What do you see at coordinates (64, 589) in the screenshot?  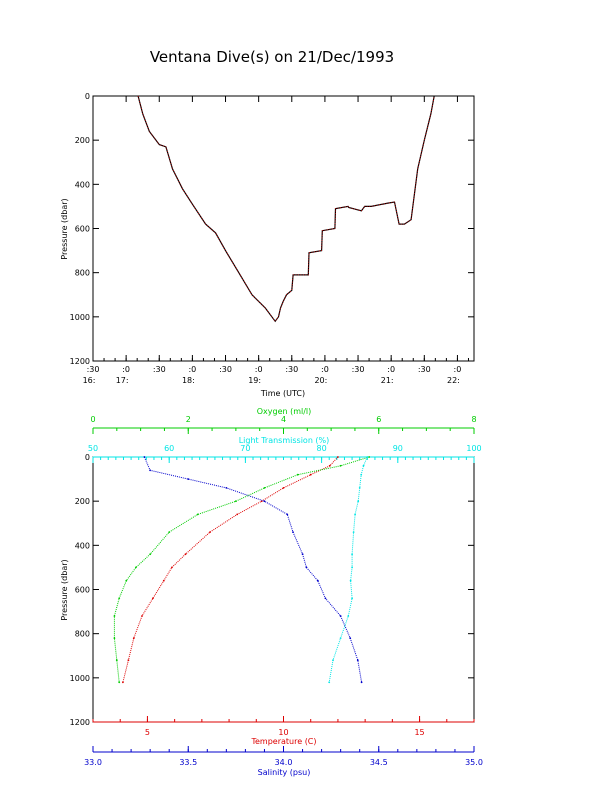 I see `profile-y-axis-label: Pressure (dbar)` at bounding box center [64, 589].